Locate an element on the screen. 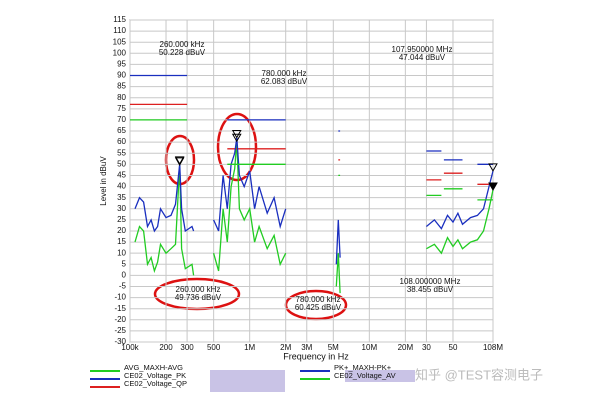  y-tick-label: 10 is located at coordinates (121, 252).